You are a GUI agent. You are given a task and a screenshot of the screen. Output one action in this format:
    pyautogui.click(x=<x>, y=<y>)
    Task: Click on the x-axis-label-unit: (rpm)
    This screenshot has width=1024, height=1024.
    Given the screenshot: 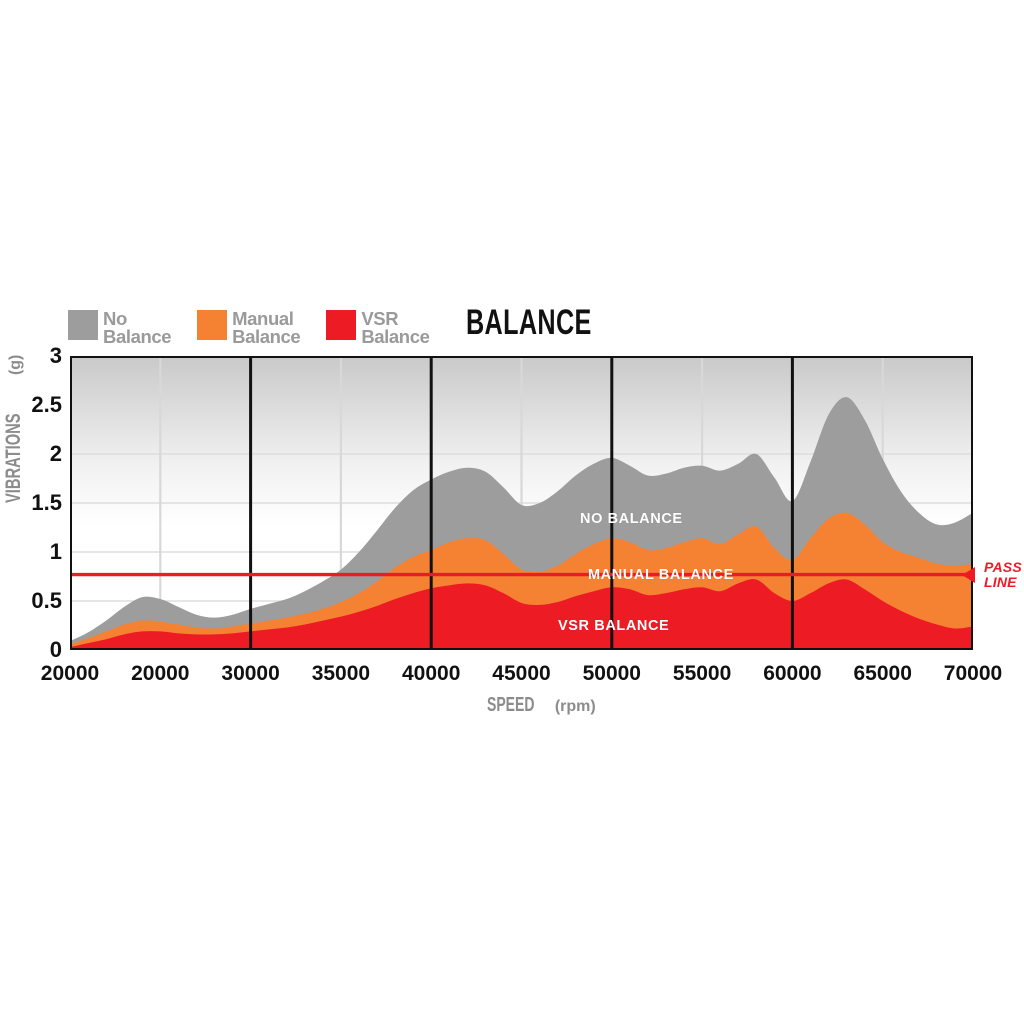 What is the action you would take?
    pyautogui.click(x=575, y=706)
    